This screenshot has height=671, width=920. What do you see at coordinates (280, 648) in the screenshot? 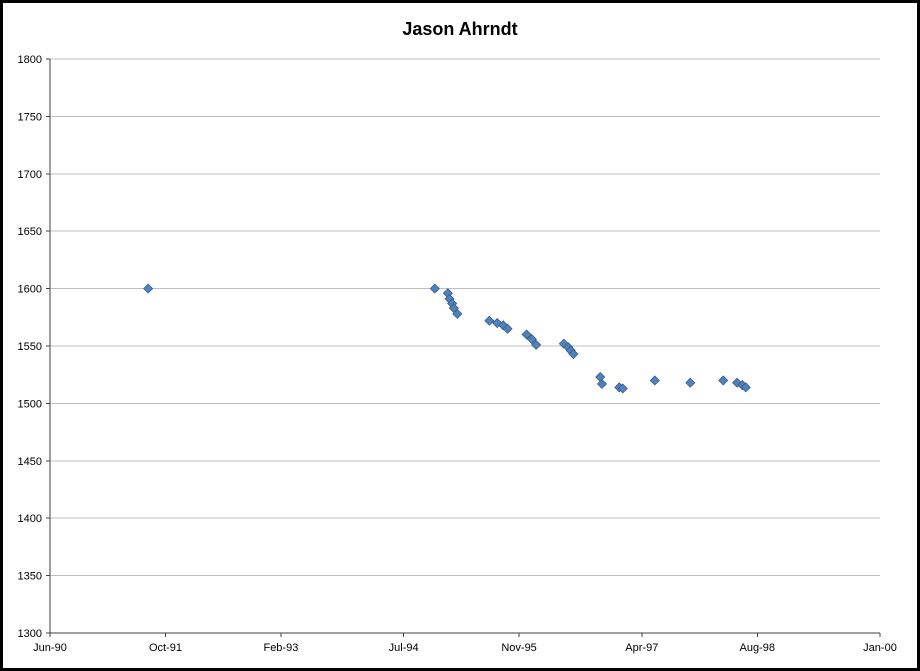
I see `x-tick-label: Feb-93` at bounding box center [280, 648].